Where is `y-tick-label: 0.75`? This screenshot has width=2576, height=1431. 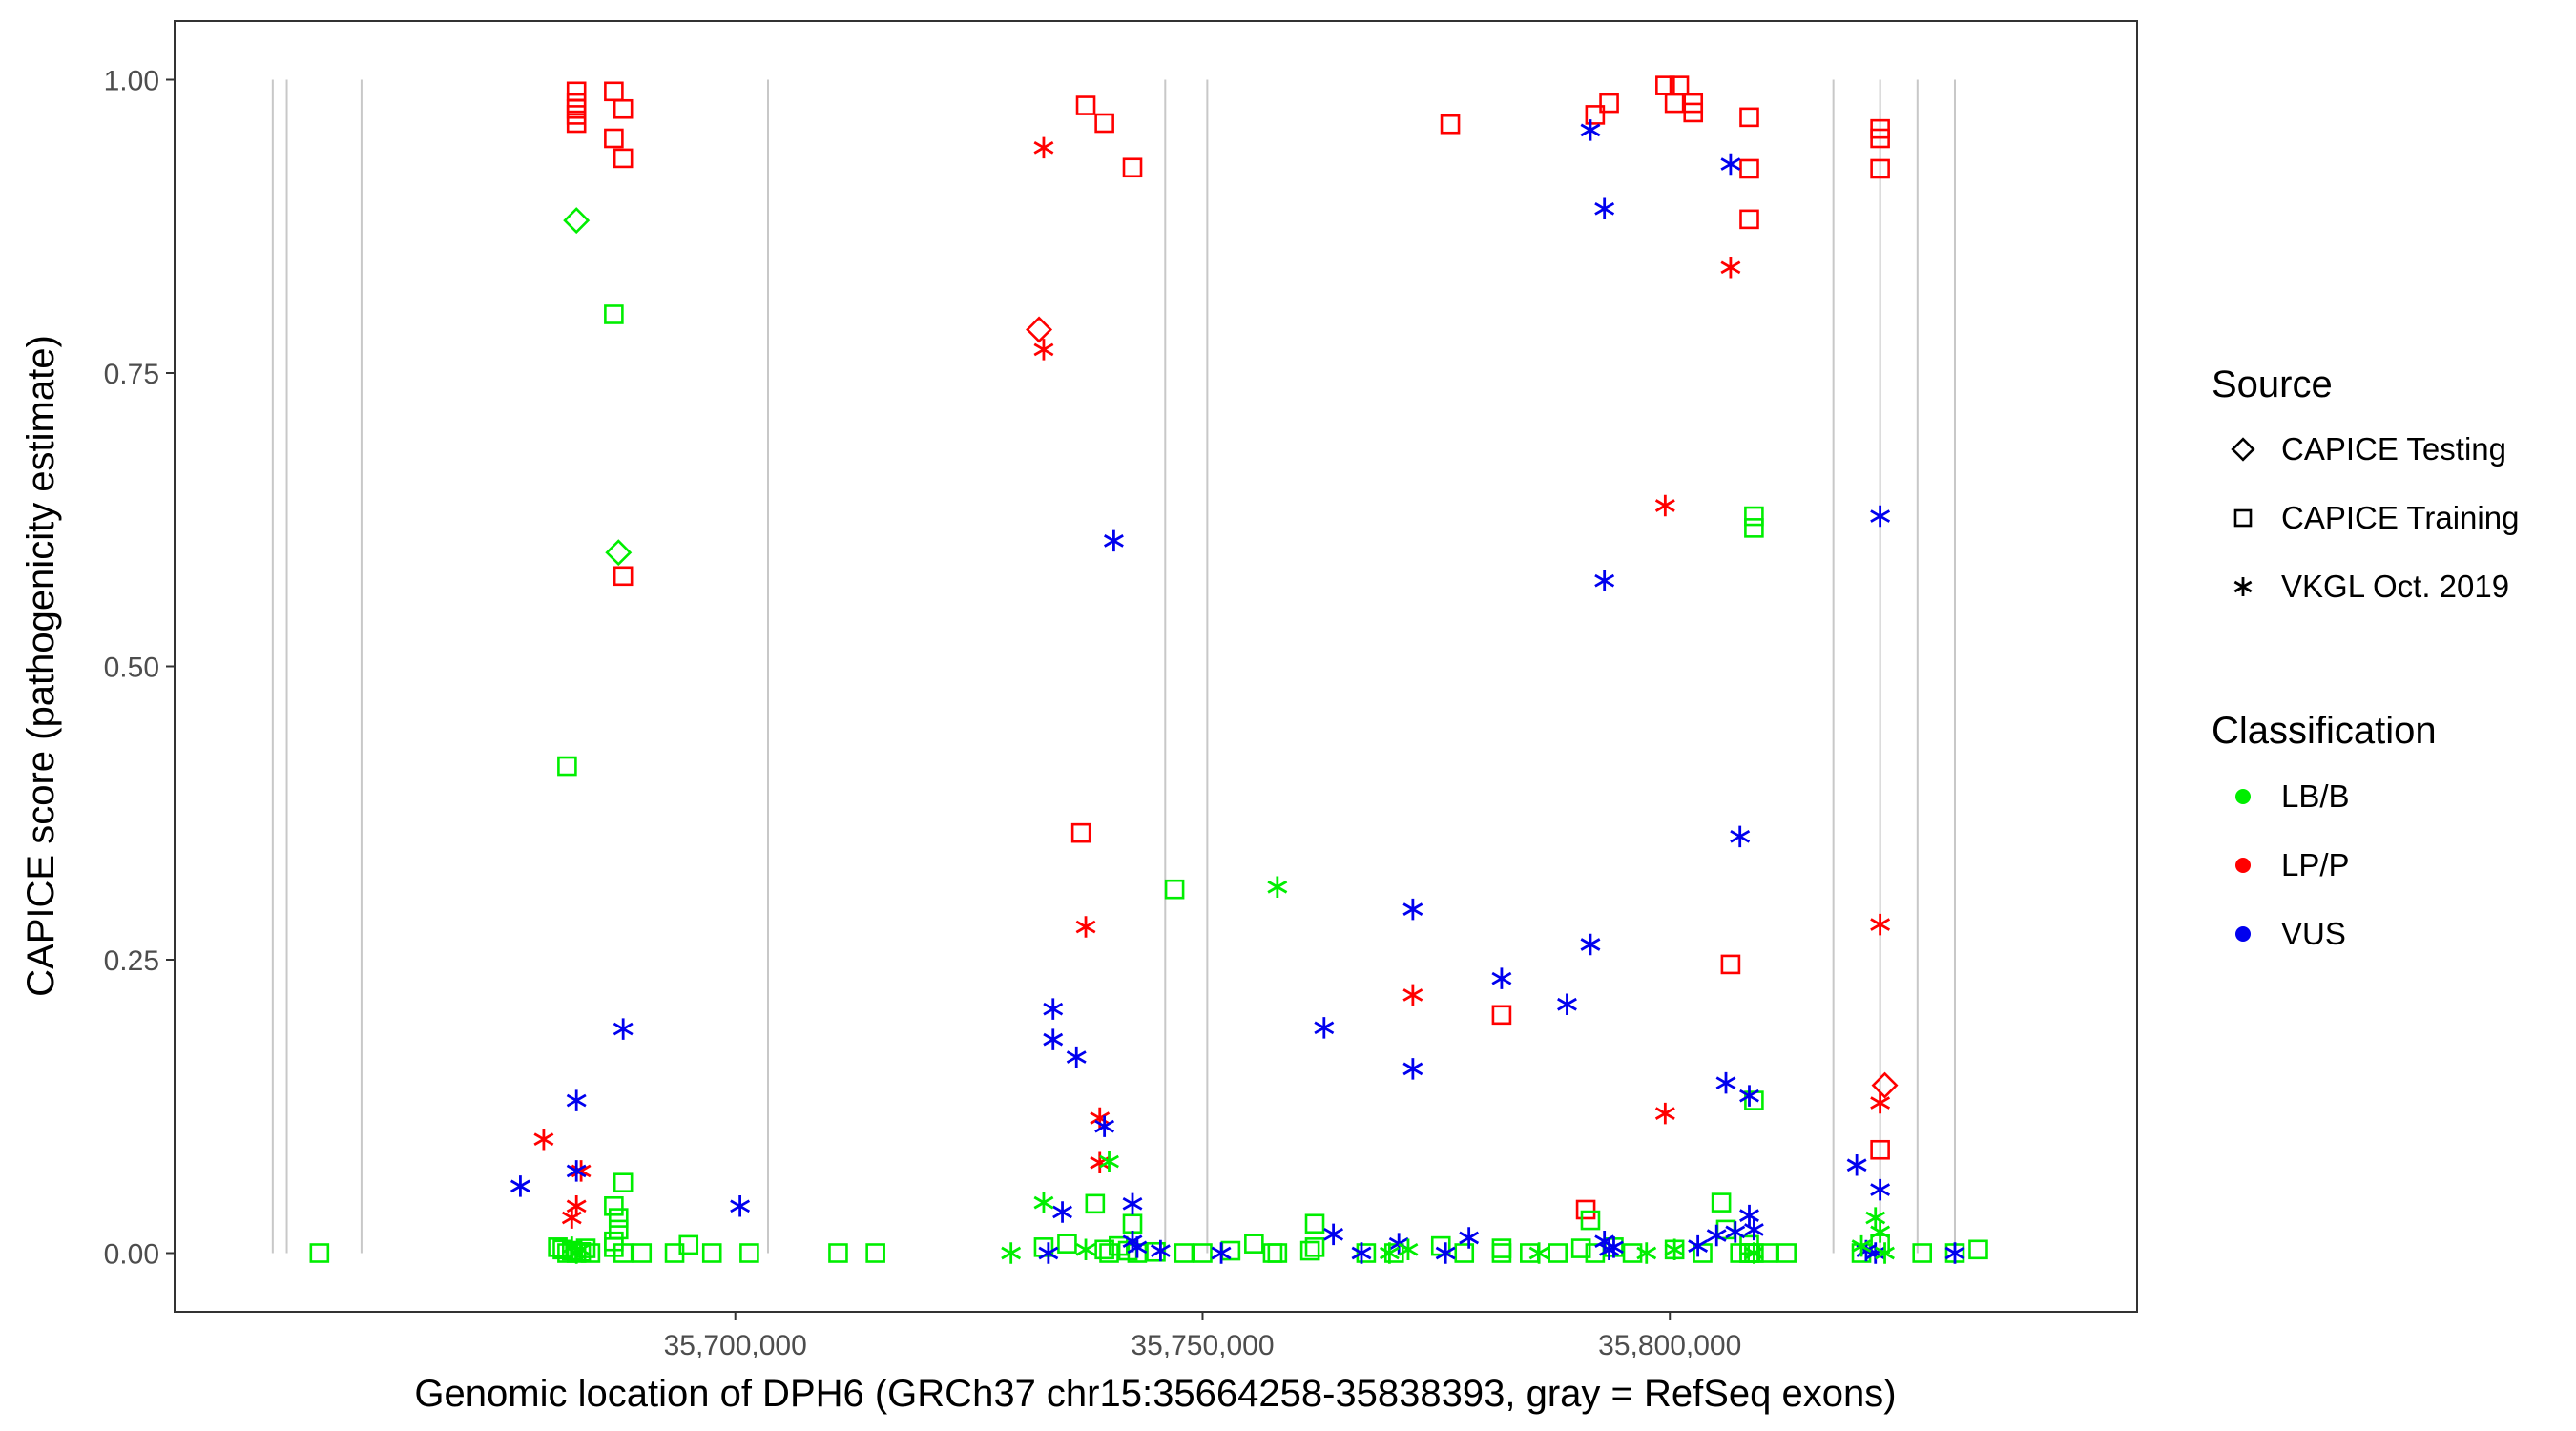 y-tick-label: 0.75 is located at coordinates (131, 375).